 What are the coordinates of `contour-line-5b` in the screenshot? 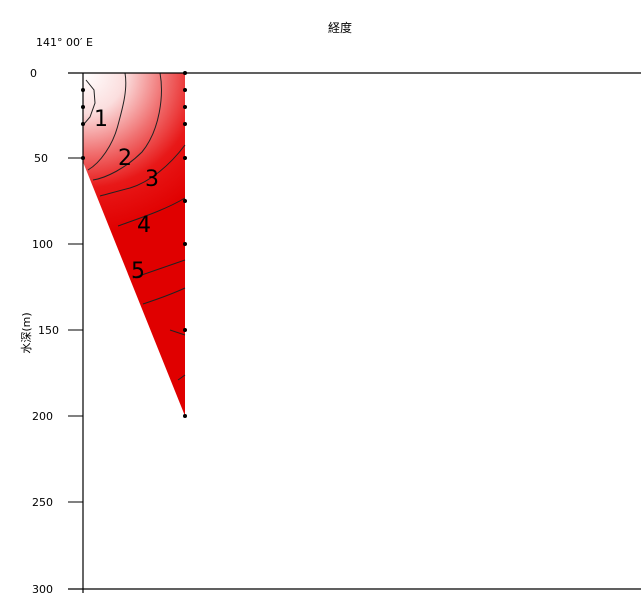 It's located at (164, 296).